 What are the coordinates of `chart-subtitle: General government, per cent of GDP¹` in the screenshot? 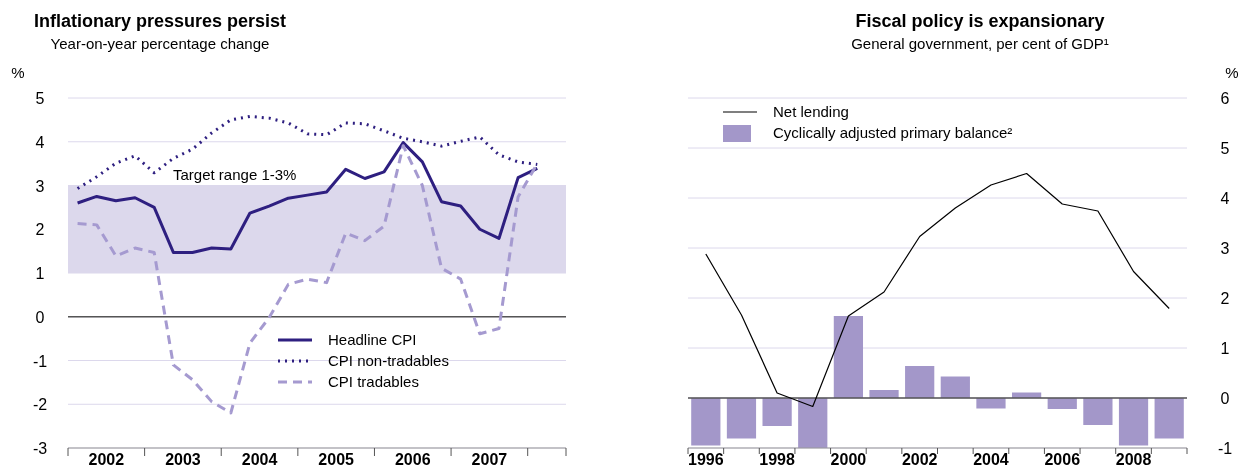 It's located at (980, 43).